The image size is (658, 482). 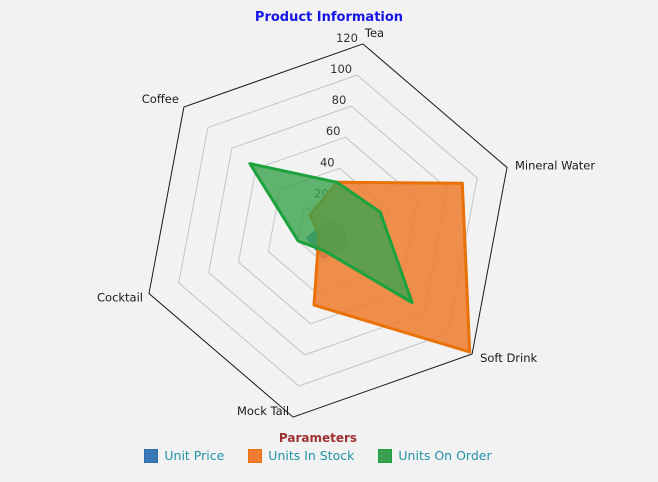 I want to click on legend-label: Units On Order, so click(x=445, y=455).